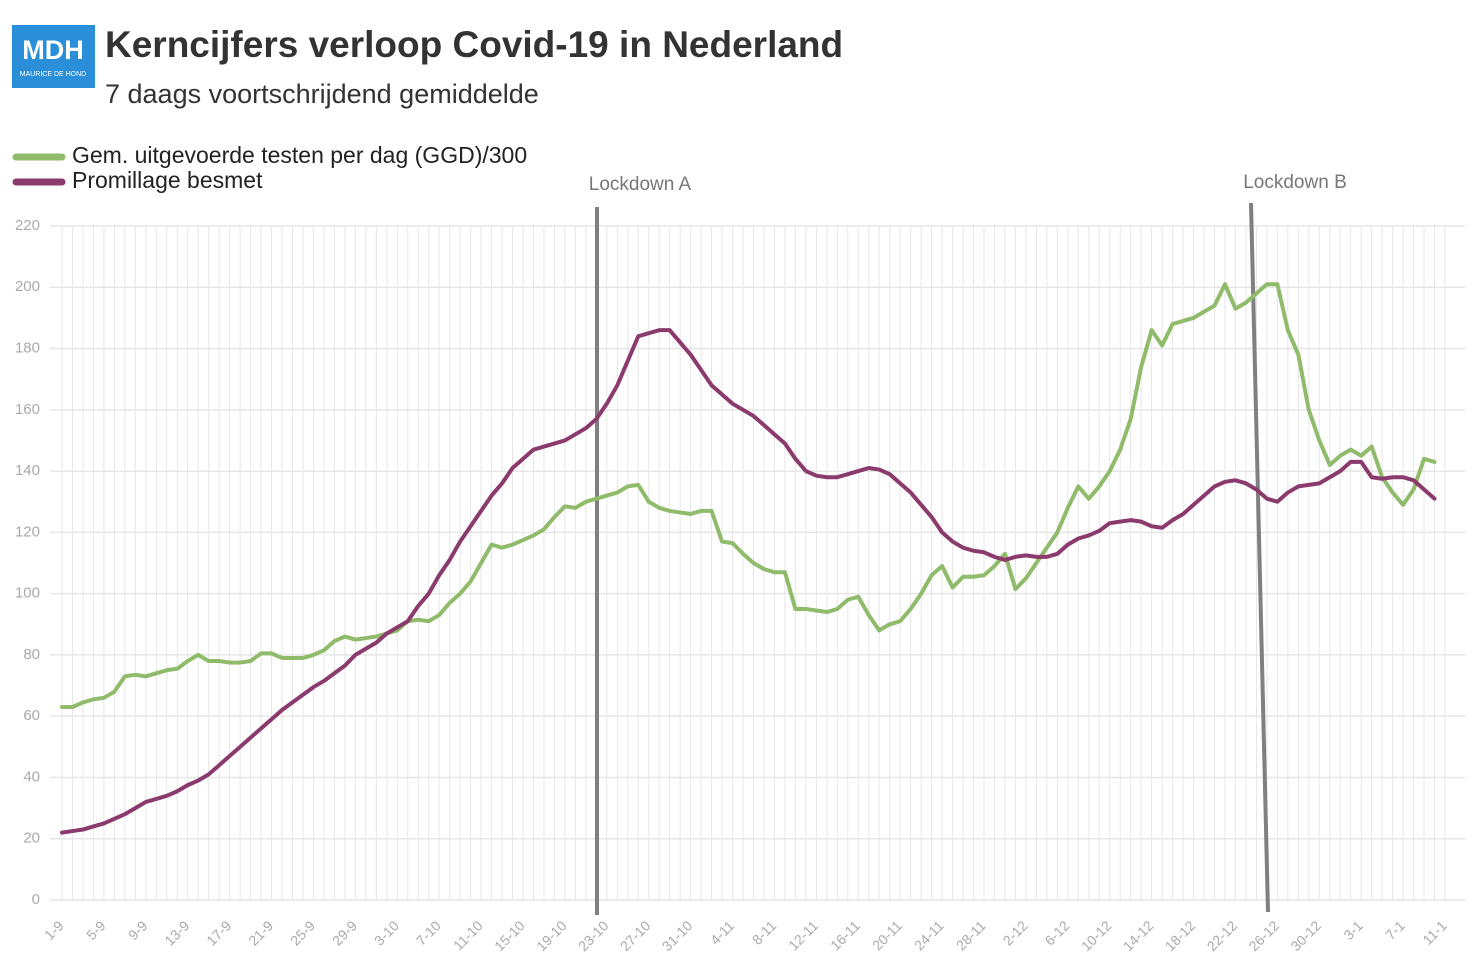 This screenshot has width=1482, height=968. Describe the element at coordinates (1305, 935) in the screenshot. I see `x-tick-label: 30-12` at that location.